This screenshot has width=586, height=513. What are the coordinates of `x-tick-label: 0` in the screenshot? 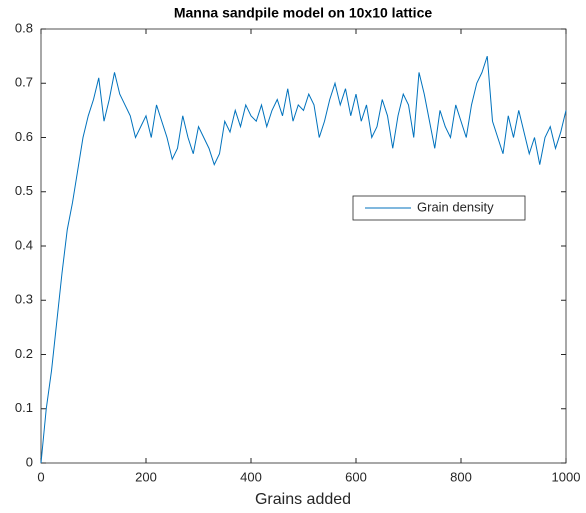 It's located at (40, 476).